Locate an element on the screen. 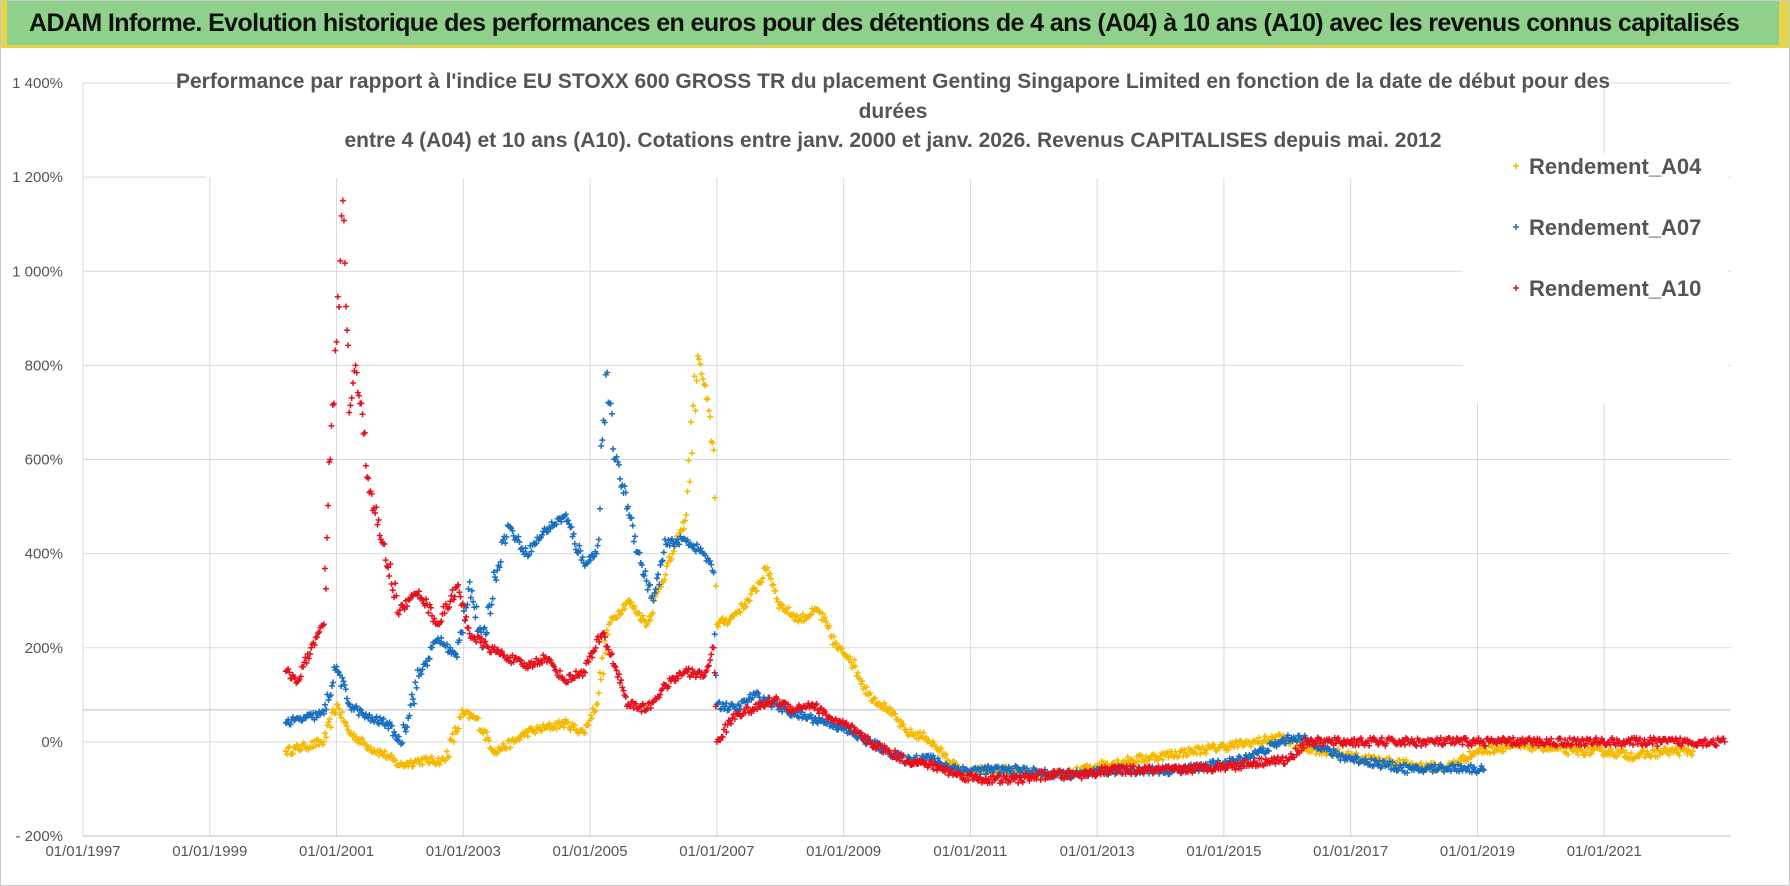  y-tick-label: 600% is located at coordinates (44, 460).